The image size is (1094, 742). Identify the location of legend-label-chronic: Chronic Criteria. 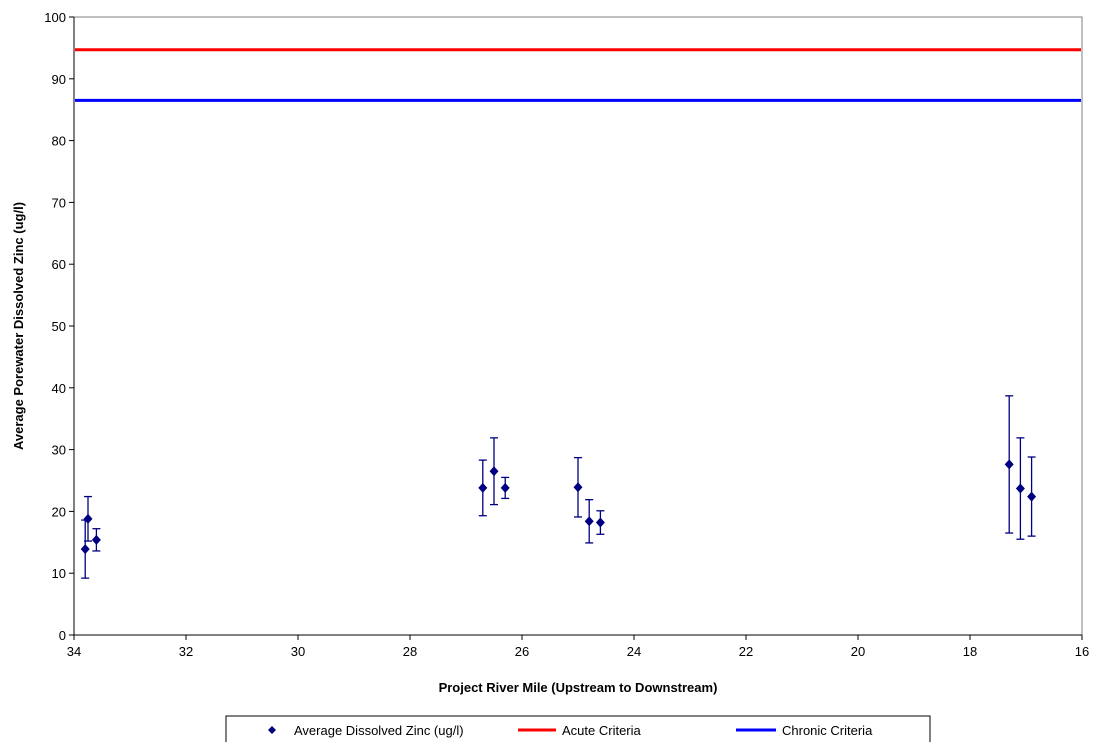
(827, 730).